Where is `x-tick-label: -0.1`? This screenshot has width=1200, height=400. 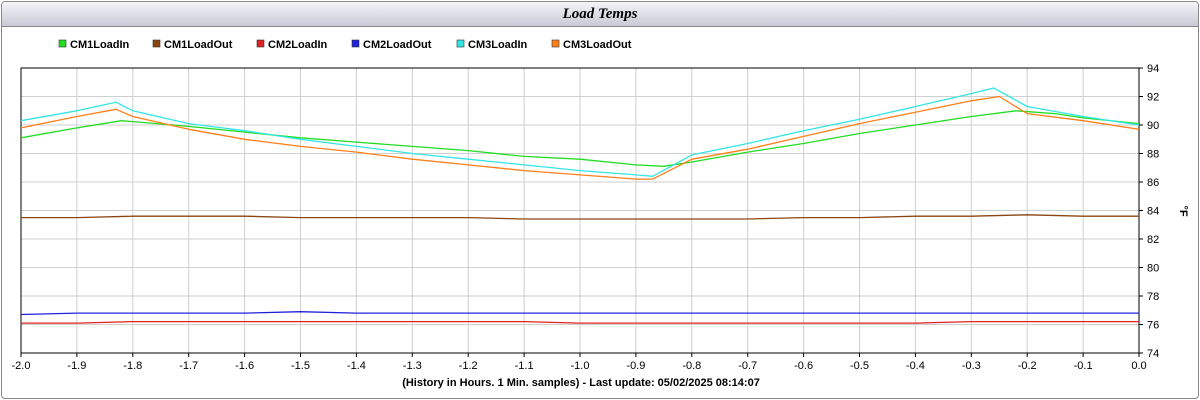 x-tick-label: -0.1 is located at coordinates (1083, 366).